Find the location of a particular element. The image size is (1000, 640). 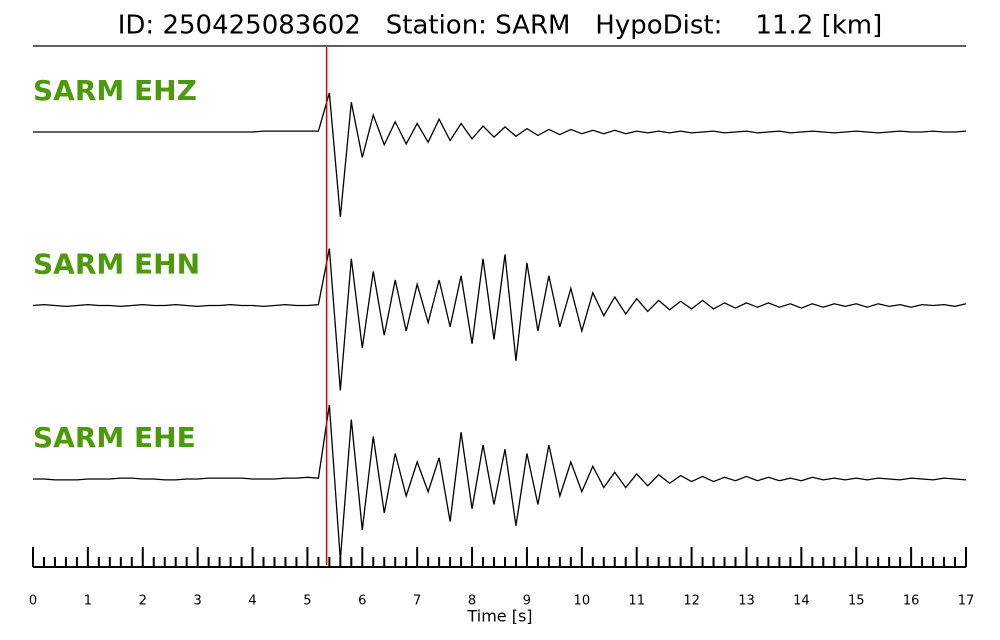

x-tick-label: 16 is located at coordinates (911, 601).